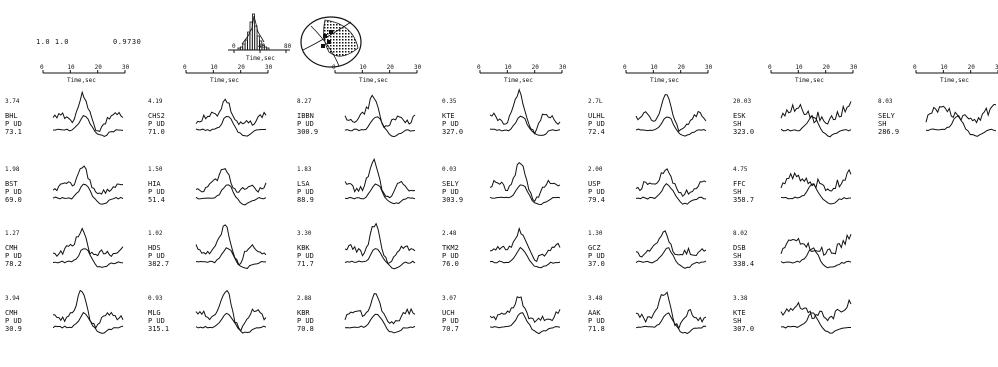 This screenshot has width=998, height=367. What do you see at coordinates (155, 298) in the screenshot?
I see `station-amplitude: 0.93` at bounding box center [155, 298].